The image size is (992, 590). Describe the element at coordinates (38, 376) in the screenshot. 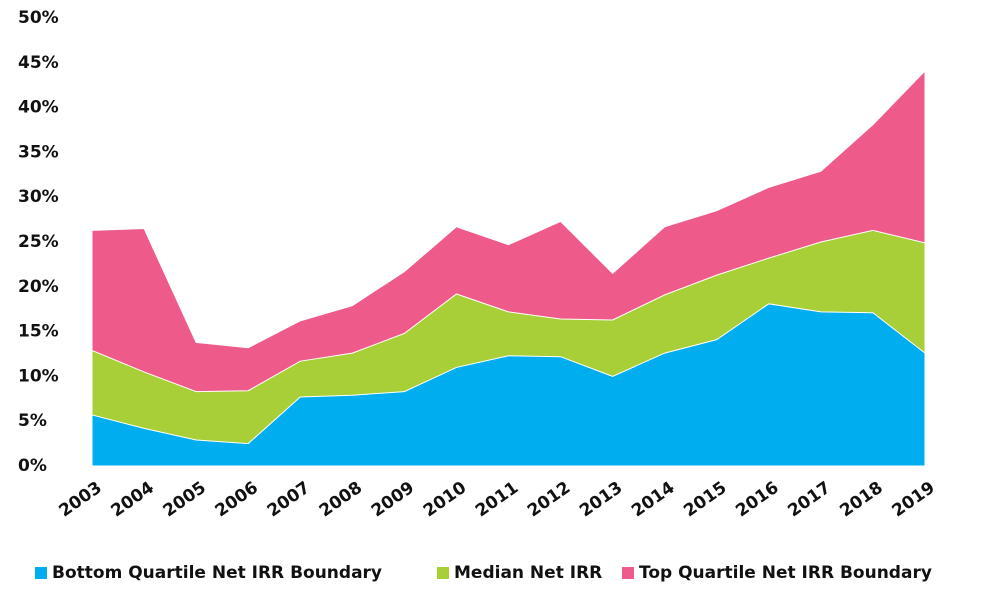

I see `y-tick-label: 10%` at that location.